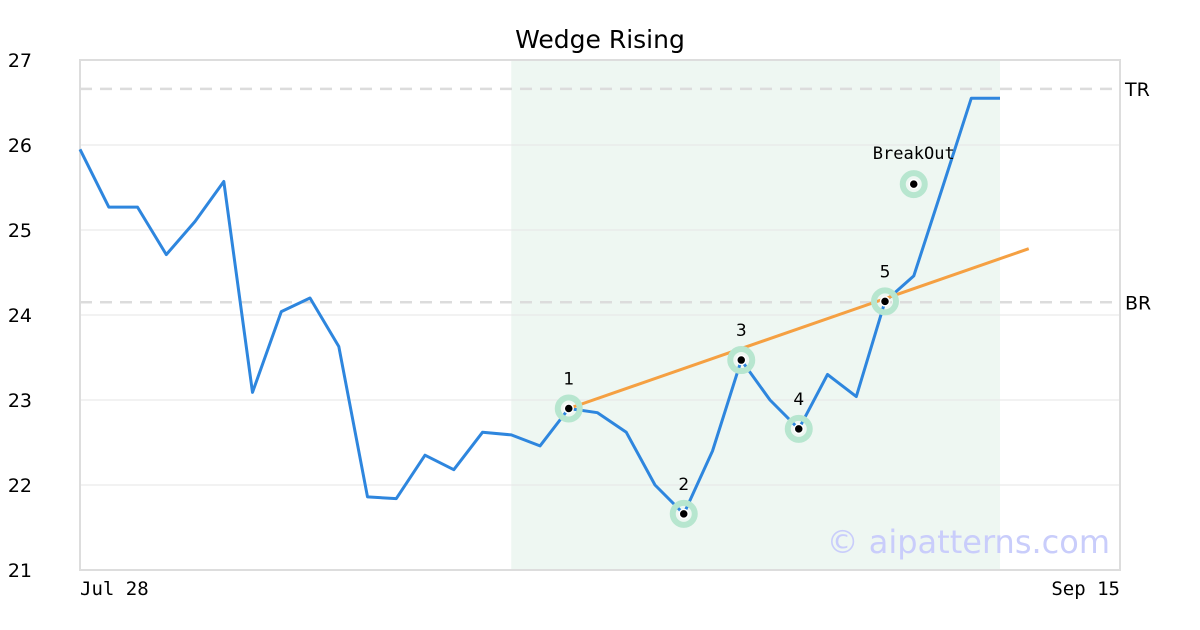 The width and height of the screenshot is (1200, 630). I want to click on watermark-text: © aipatterns.com, so click(968, 542).